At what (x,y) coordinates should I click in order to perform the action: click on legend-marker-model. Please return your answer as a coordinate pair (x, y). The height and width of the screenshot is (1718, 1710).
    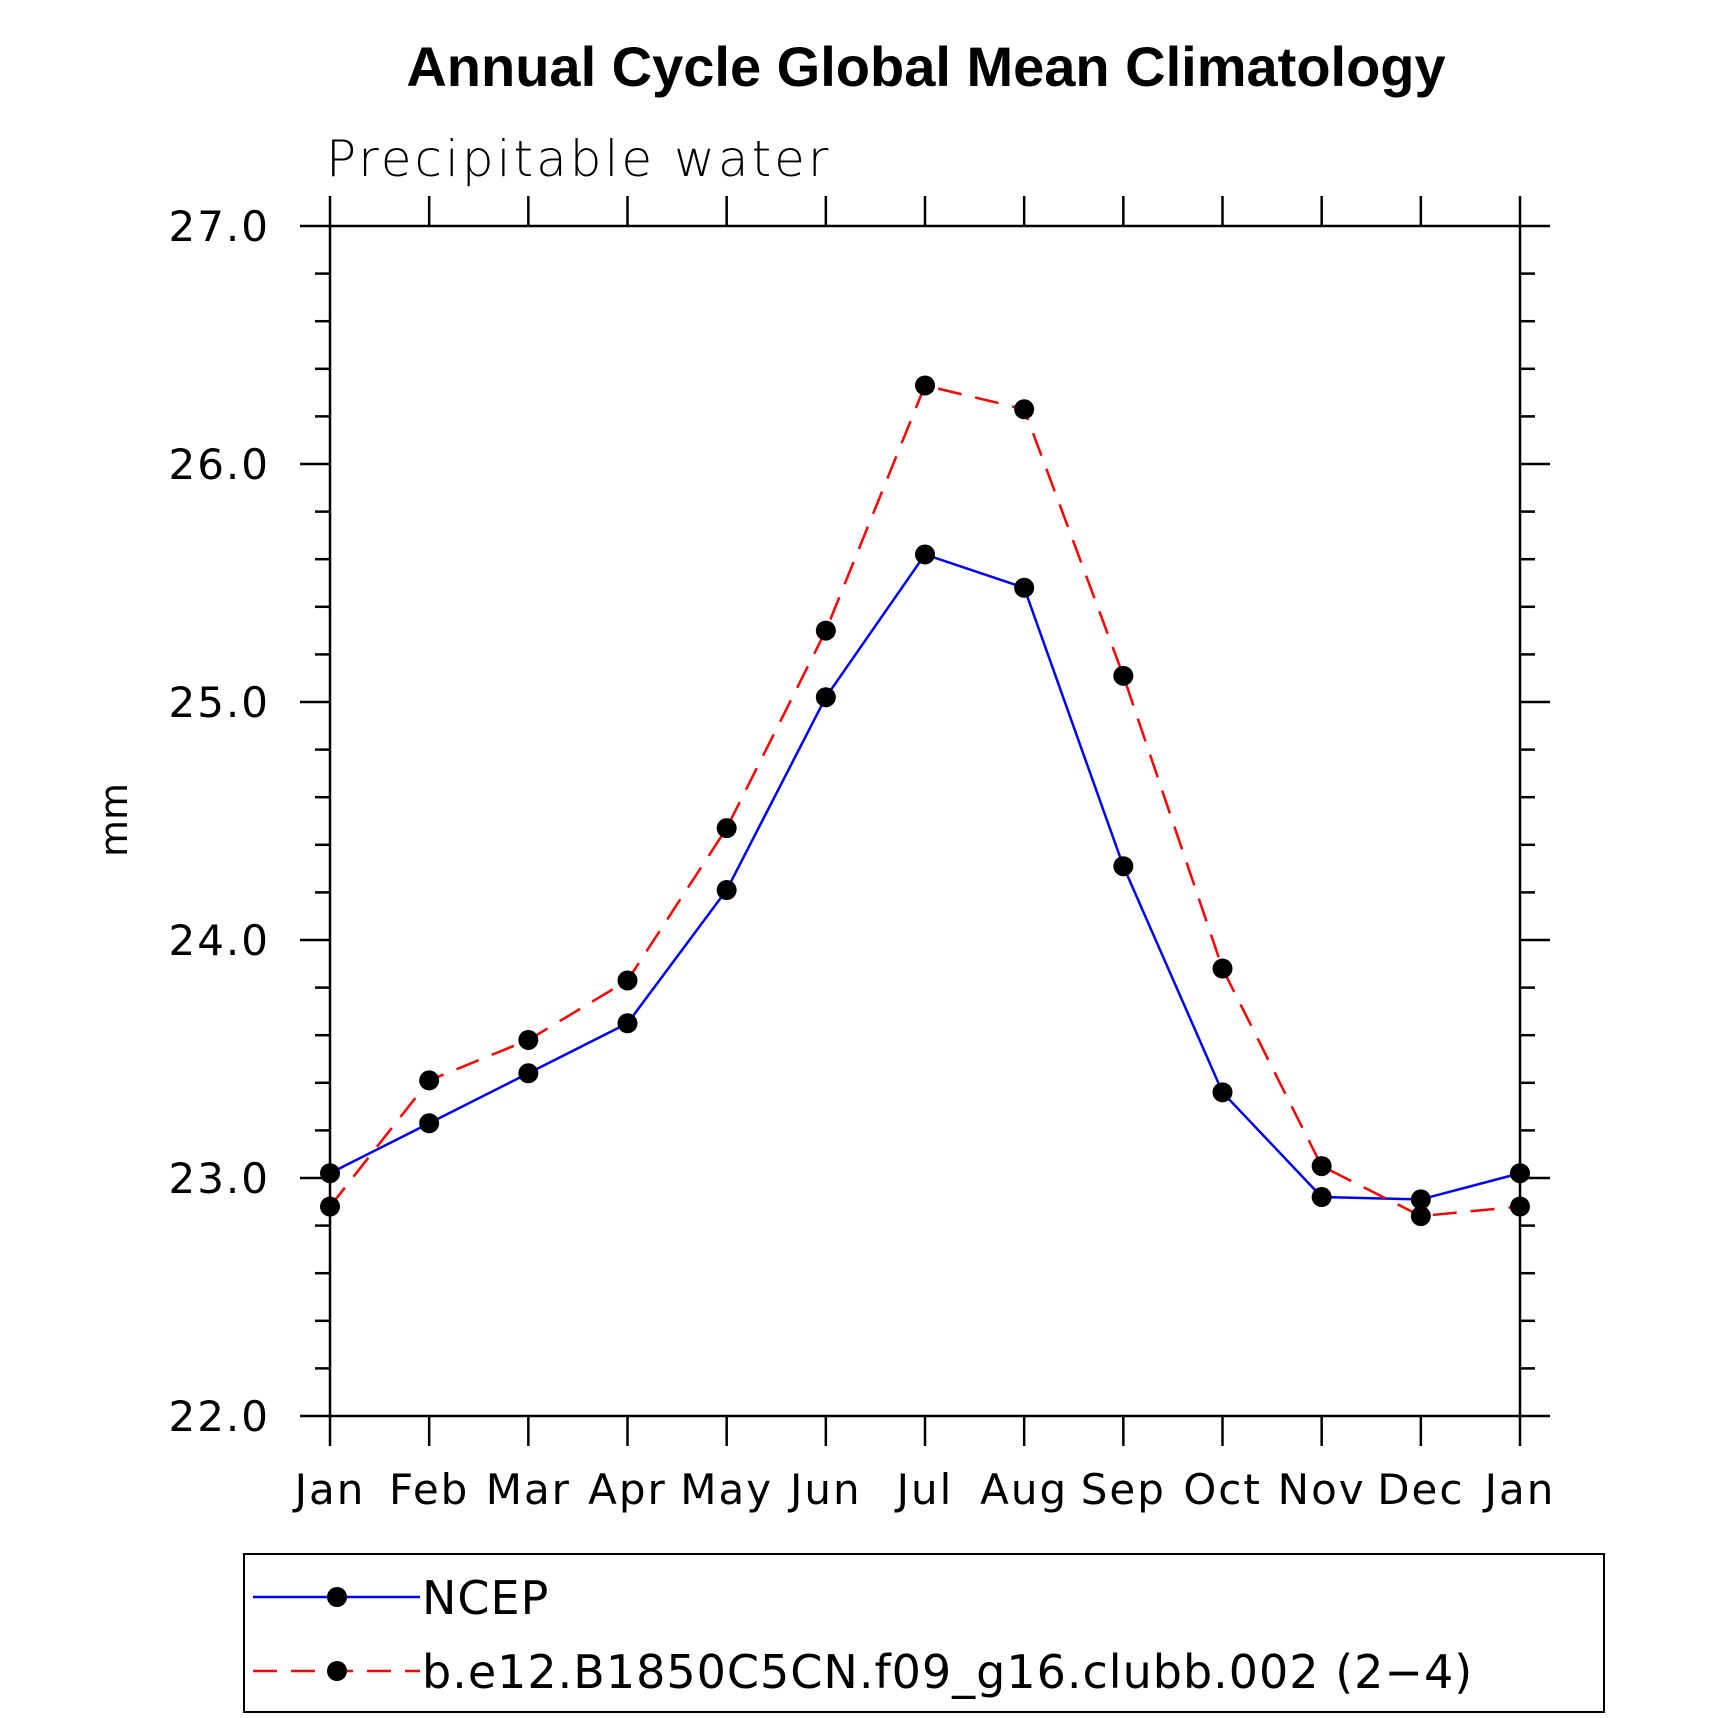
    Looking at the image, I should click on (337, 1671).